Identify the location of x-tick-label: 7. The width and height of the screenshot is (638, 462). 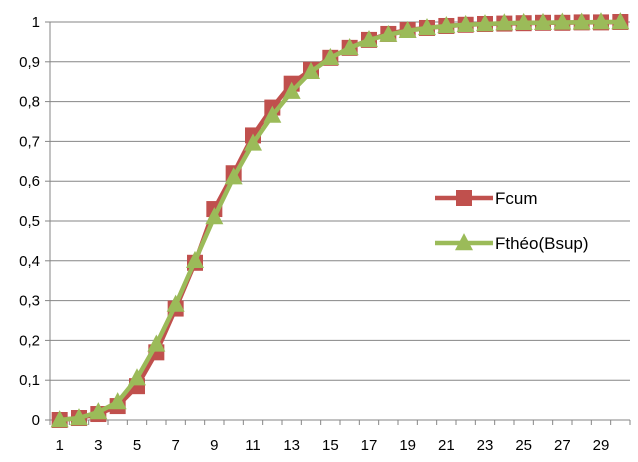
(175, 445).